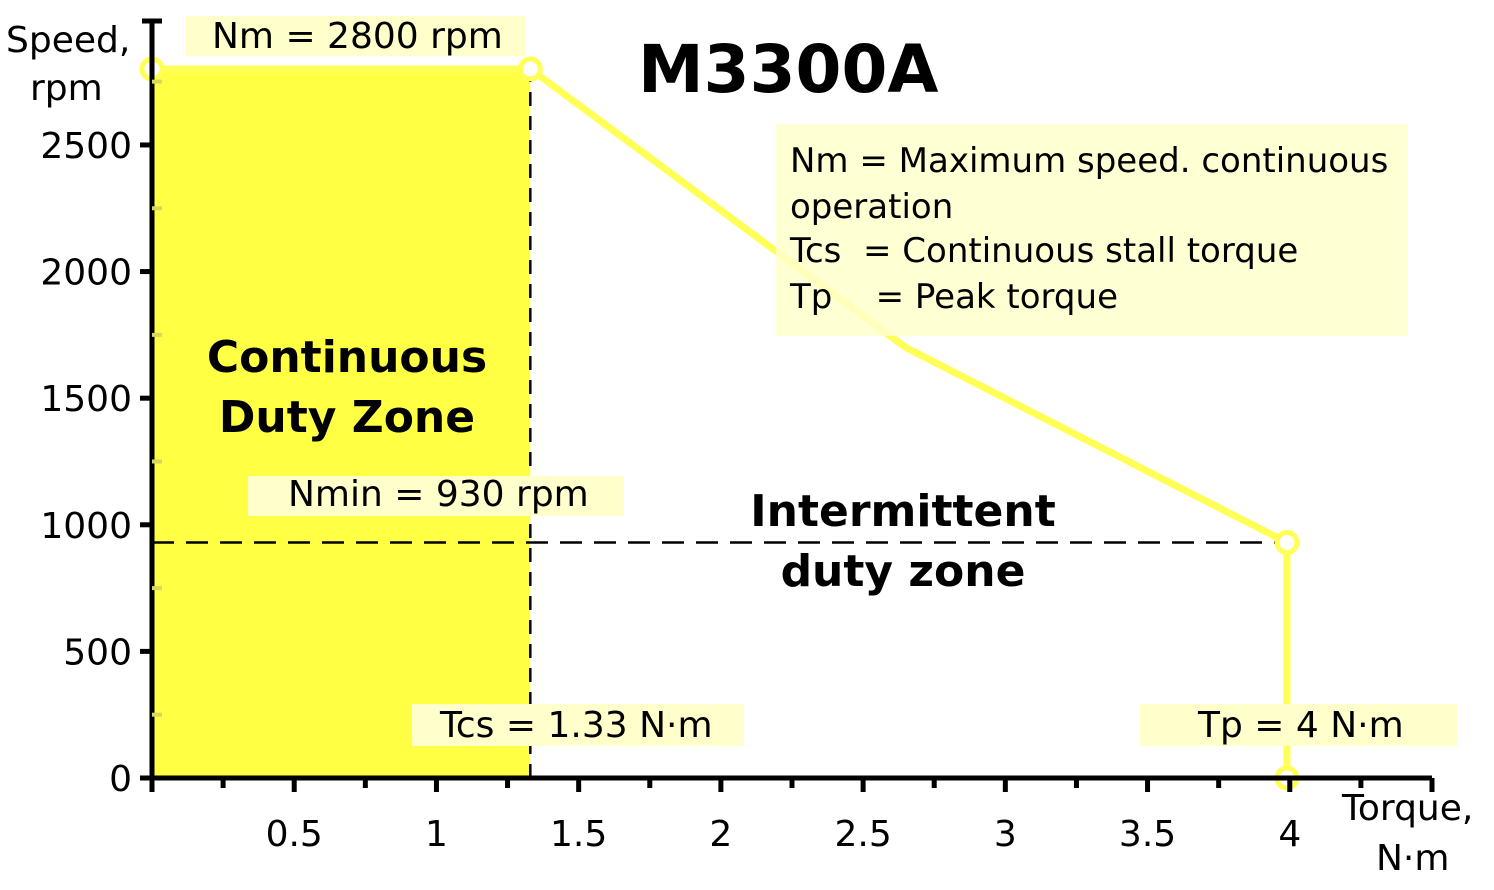 The width and height of the screenshot is (1494, 890). Describe the element at coordinates (66, 88) in the screenshot. I see `y-axis-label-line-2: rpm` at that location.